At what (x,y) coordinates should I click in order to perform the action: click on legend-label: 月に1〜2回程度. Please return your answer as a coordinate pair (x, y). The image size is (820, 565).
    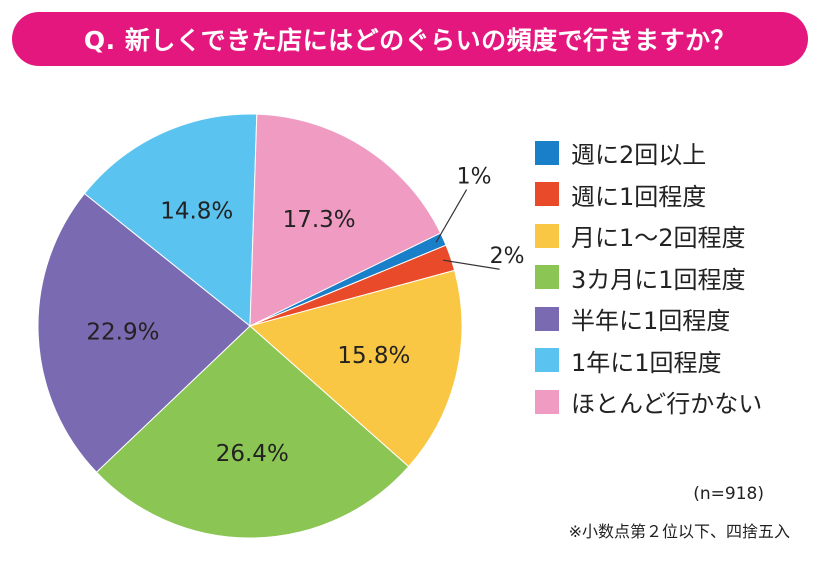
    Looking at the image, I should click on (658, 238).